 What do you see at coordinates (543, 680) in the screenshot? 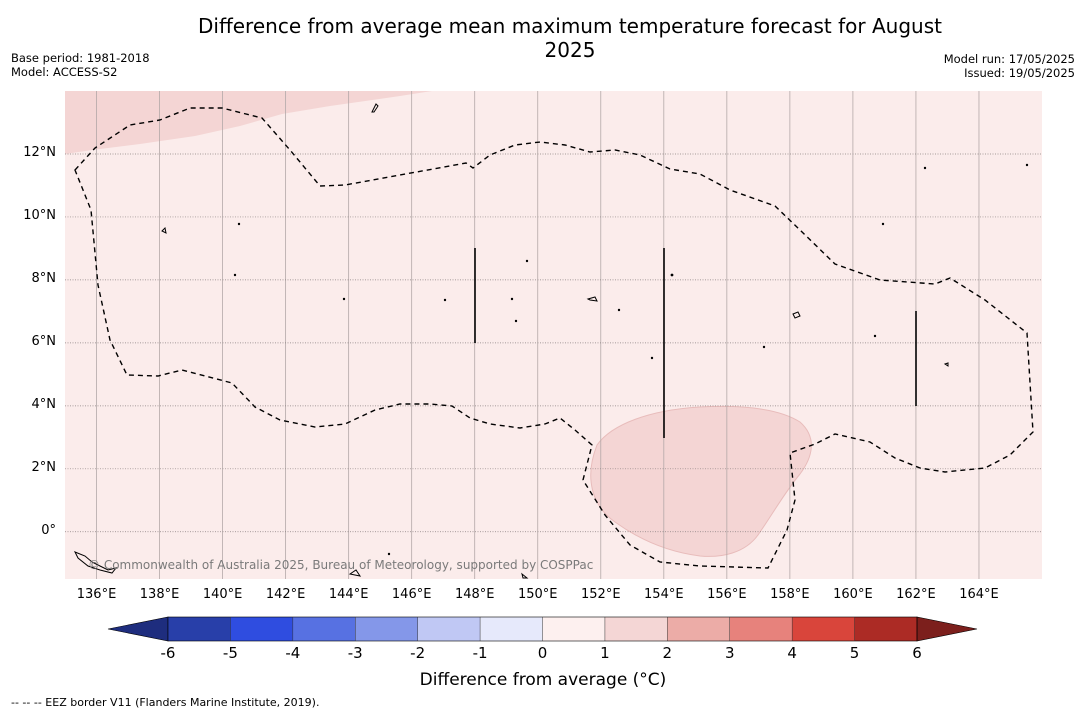
I see `colorbar-label: Difference from average (°C)` at bounding box center [543, 680].